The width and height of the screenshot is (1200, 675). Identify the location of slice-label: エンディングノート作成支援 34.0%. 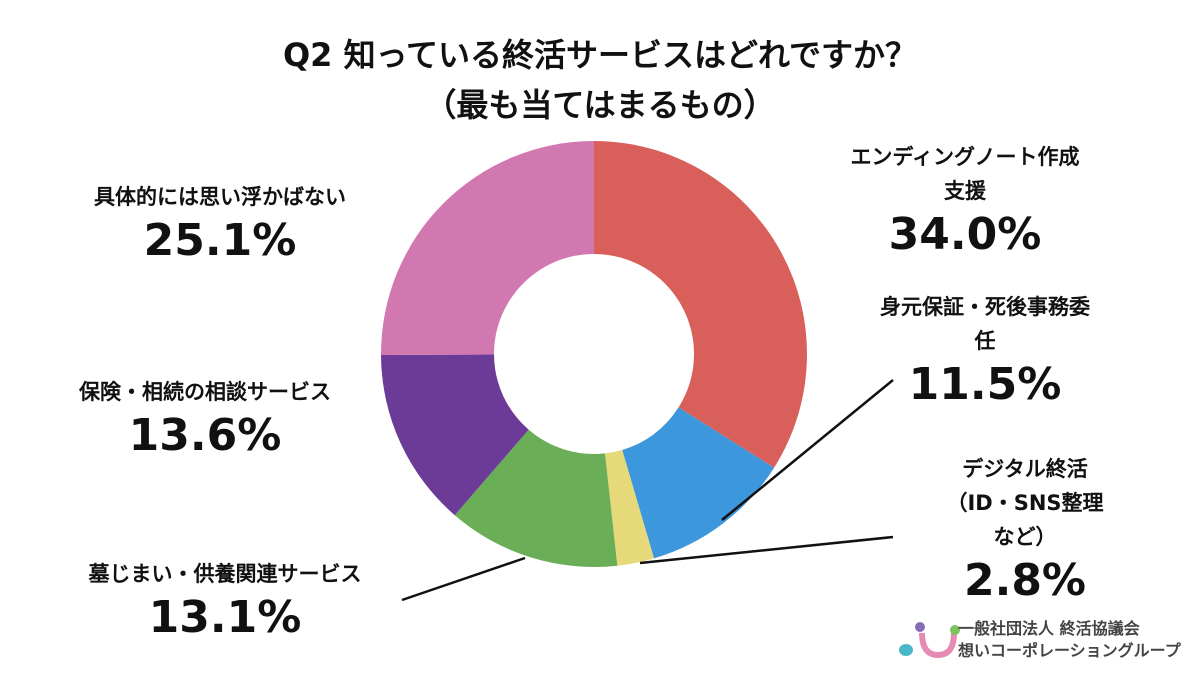
(965, 201).